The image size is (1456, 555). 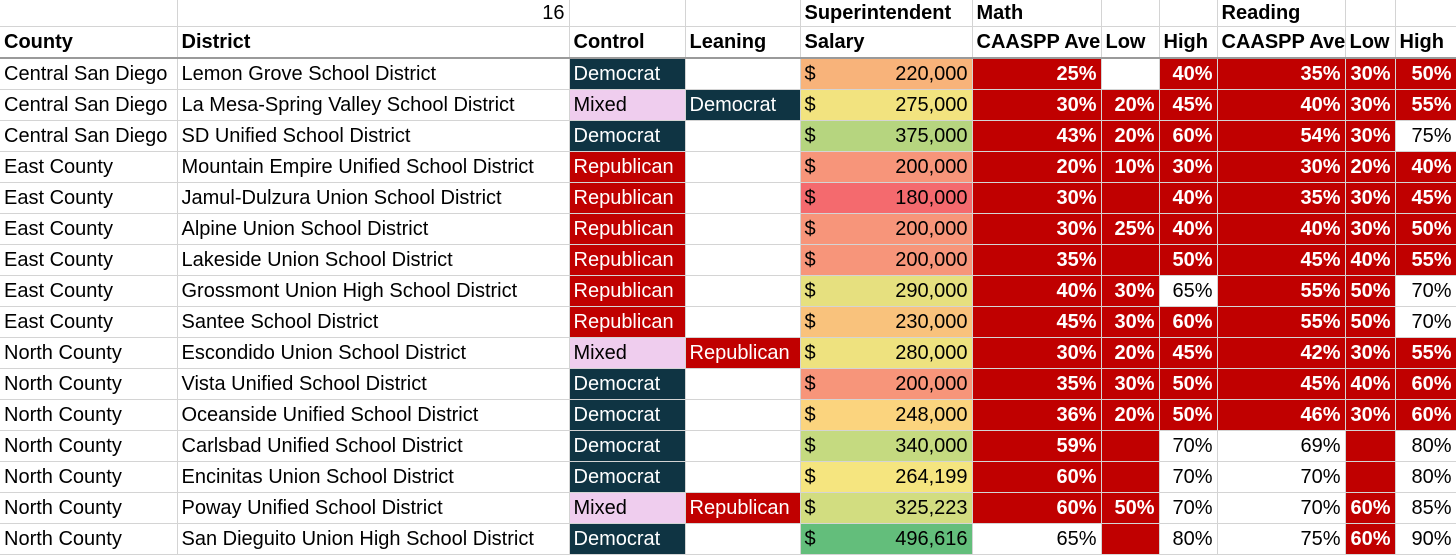 I want to click on math-low-cell: 30%, so click(x=1130, y=291).